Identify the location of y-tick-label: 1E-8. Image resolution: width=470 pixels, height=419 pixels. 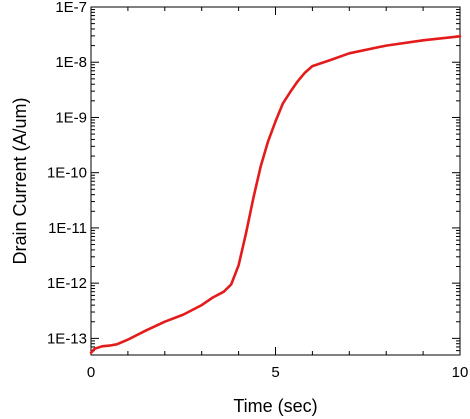
(71, 62).